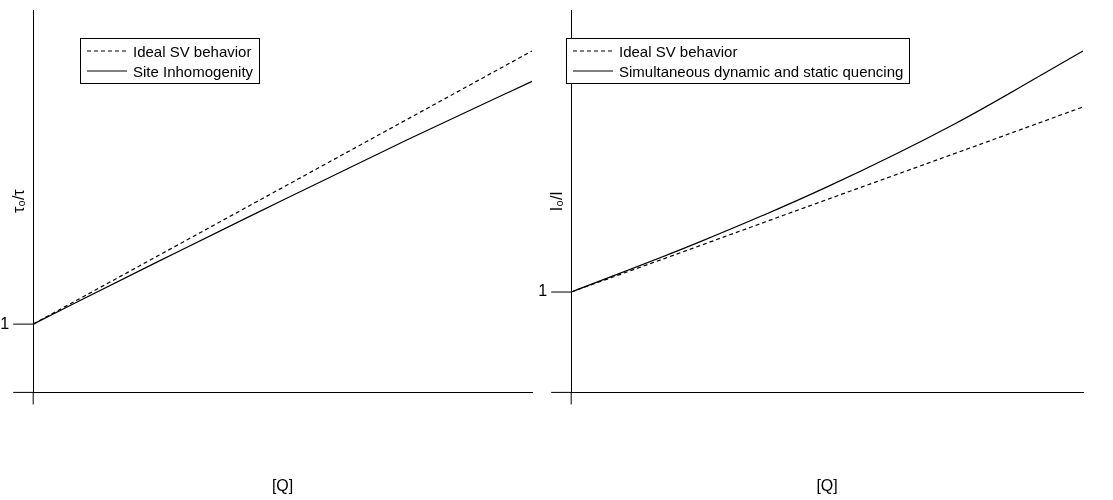 The image size is (1113, 500). Describe the element at coordinates (557, 201) in the screenshot. I see `y-axis-title: I₀/I` at that location.